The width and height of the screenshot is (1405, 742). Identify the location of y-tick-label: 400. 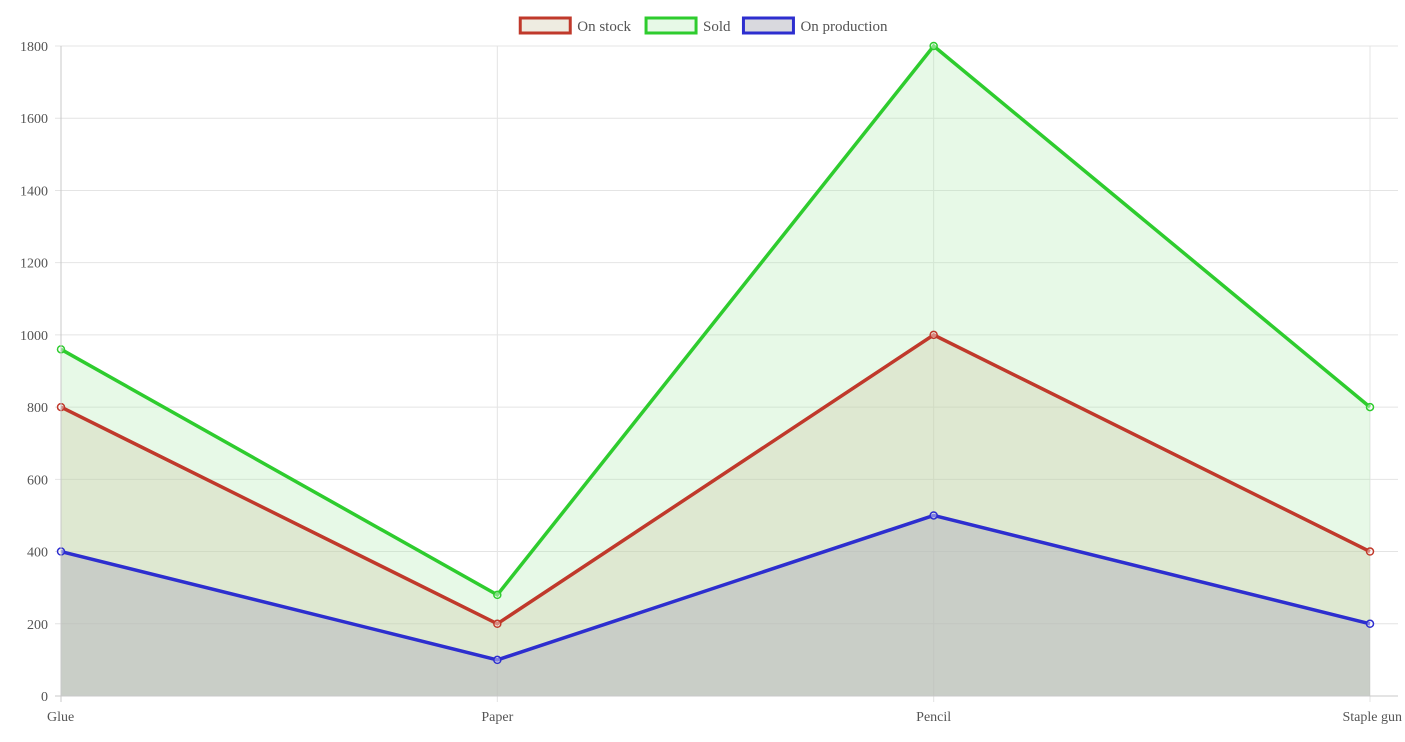
(37, 553).